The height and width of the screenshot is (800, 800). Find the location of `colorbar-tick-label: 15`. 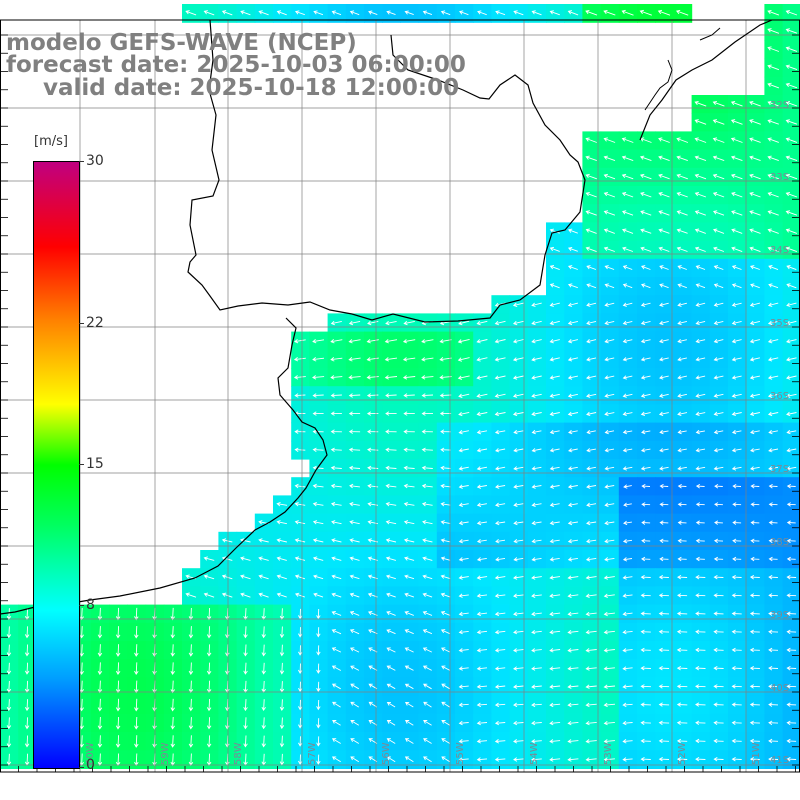

colorbar-tick-label: 15 is located at coordinates (95, 464).